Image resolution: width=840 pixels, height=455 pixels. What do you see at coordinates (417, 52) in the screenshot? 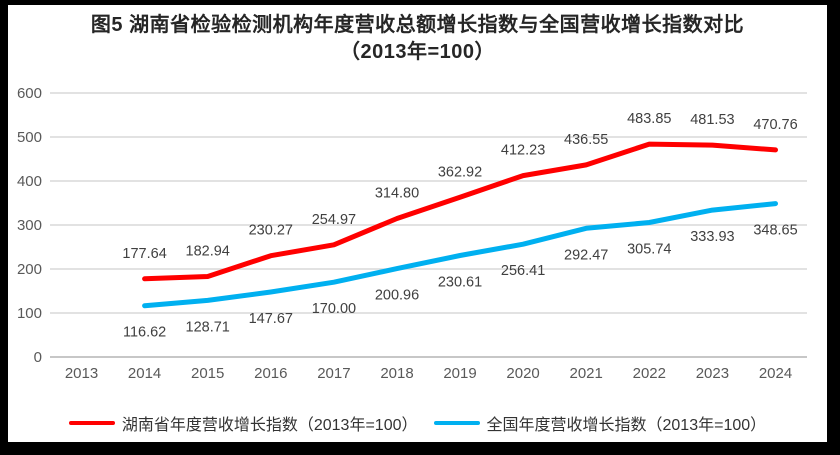
I see `chart-title-line2: （2013年=100）` at bounding box center [417, 52].